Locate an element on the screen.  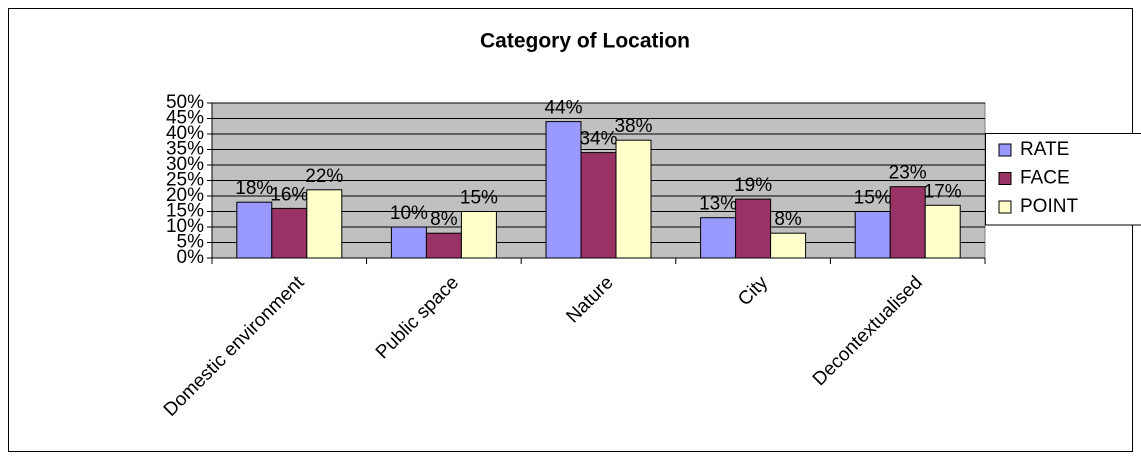
chart-title: Category of Location is located at coordinates (585, 41).